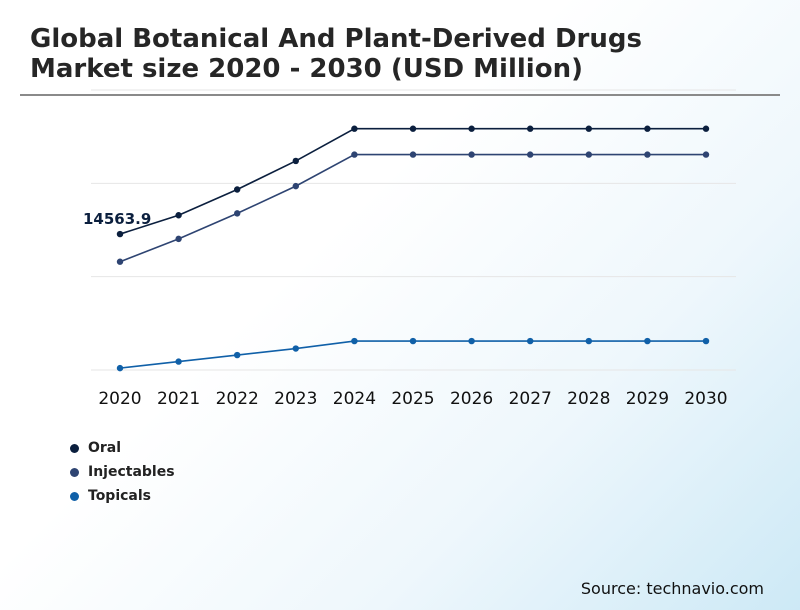 This screenshot has width=800, height=610. What do you see at coordinates (647, 341) in the screenshot?
I see `point-topicals-2029` at bounding box center [647, 341].